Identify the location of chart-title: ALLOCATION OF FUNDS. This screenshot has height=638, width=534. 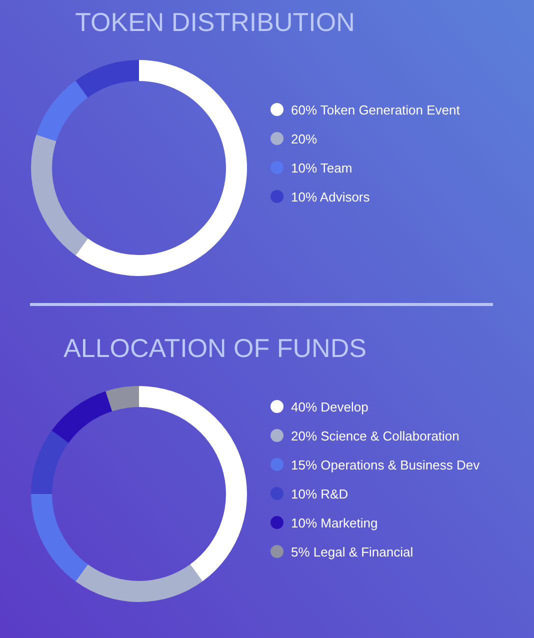
(215, 348).